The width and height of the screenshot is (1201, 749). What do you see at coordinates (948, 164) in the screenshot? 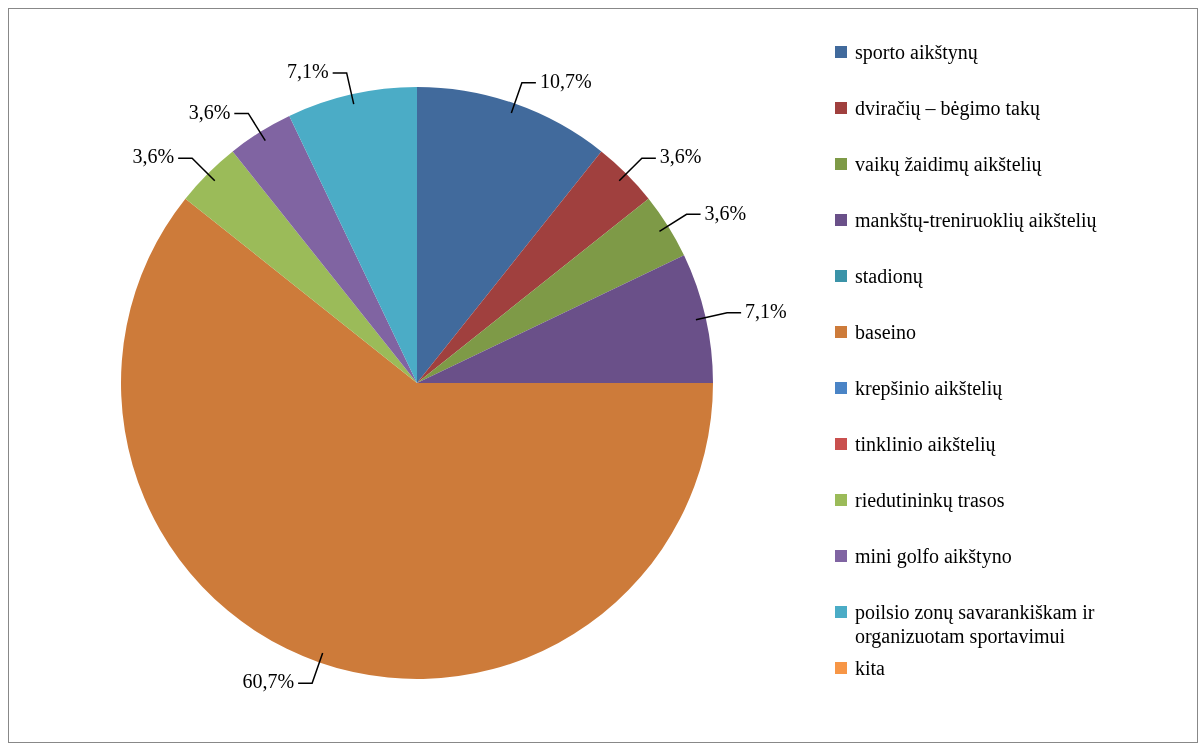
I see `legend-label: vaikų žaidimų aikštelių` at bounding box center [948, 164].